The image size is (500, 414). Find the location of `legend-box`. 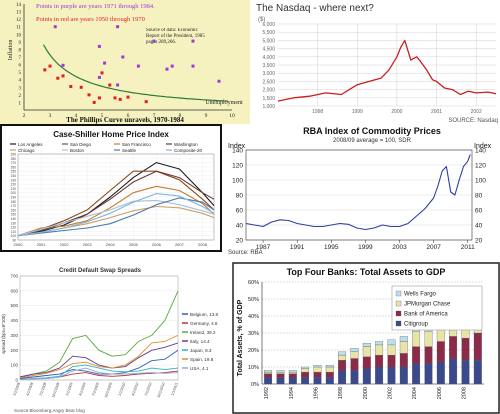

legend-box is located at coordinates (437, 308).